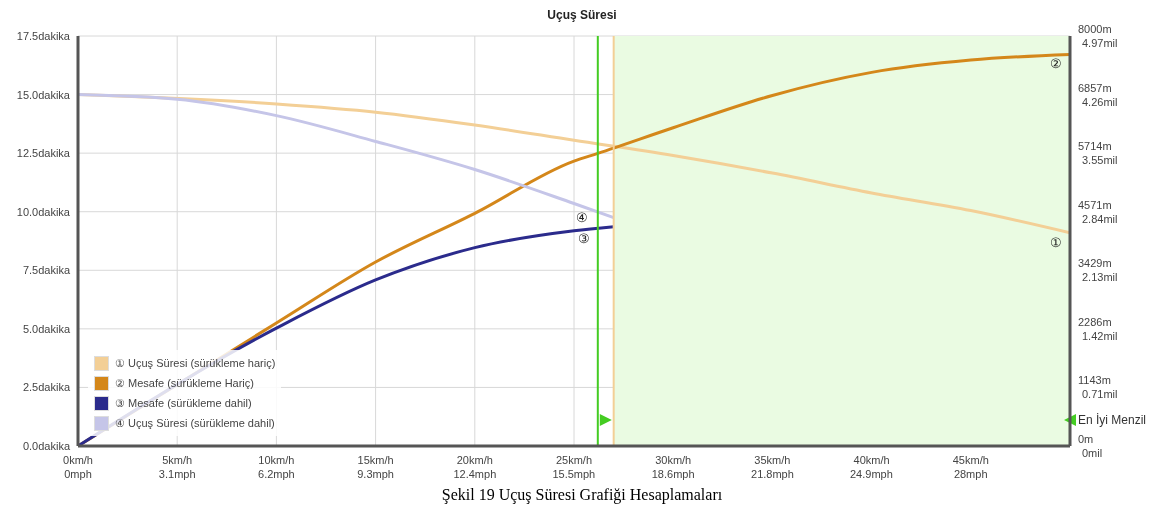 The height and width of the screenshot is (515, 1164). Describe the element at coordinates (1112, 420) in the screenshot. I see `band-label: En İyi Menzil` at that location.